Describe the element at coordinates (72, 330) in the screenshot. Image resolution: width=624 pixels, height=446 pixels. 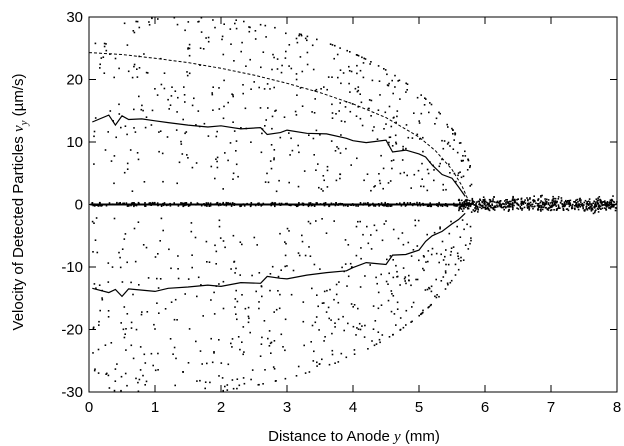
I see `y-tick-label: -20` at that location.